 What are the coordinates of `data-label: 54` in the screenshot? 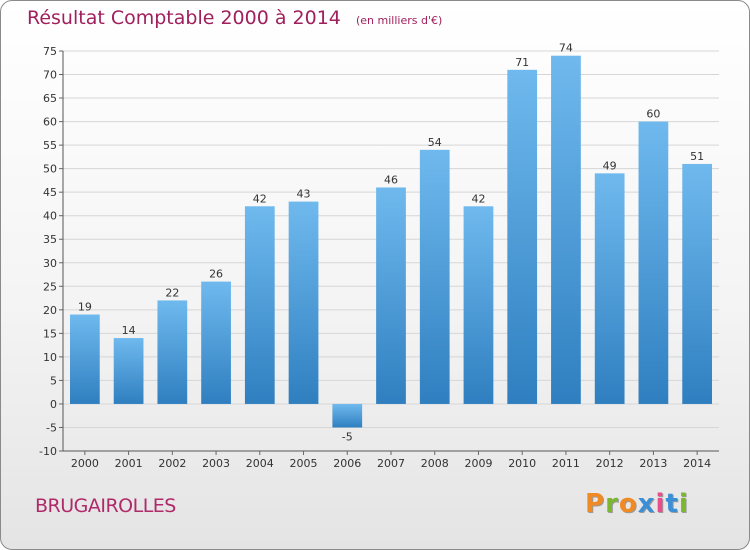 It's located at (435, 142).